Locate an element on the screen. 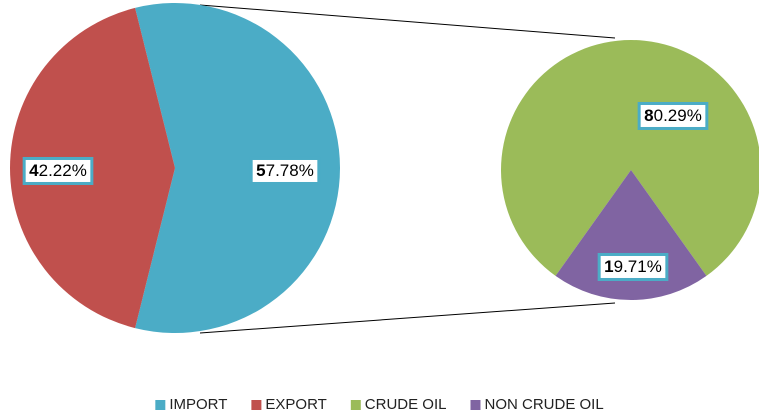 The height and width of the screenshot is (419, 759). legend-label: IMPORT is located at coordinates (198, 404).